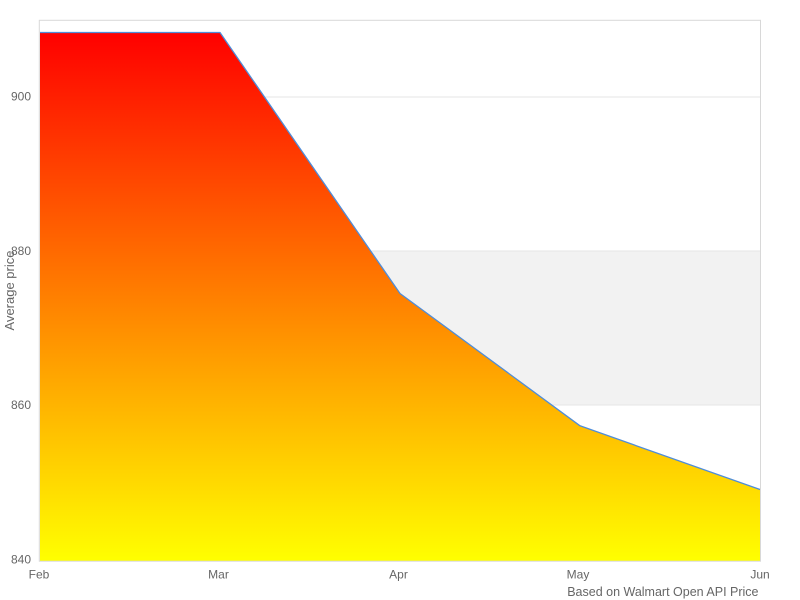 This screenshot has width=800, height=600. Describe the element at coordinates (9, 291) in the screenshot. I see `svg-text: Average price` at that location.